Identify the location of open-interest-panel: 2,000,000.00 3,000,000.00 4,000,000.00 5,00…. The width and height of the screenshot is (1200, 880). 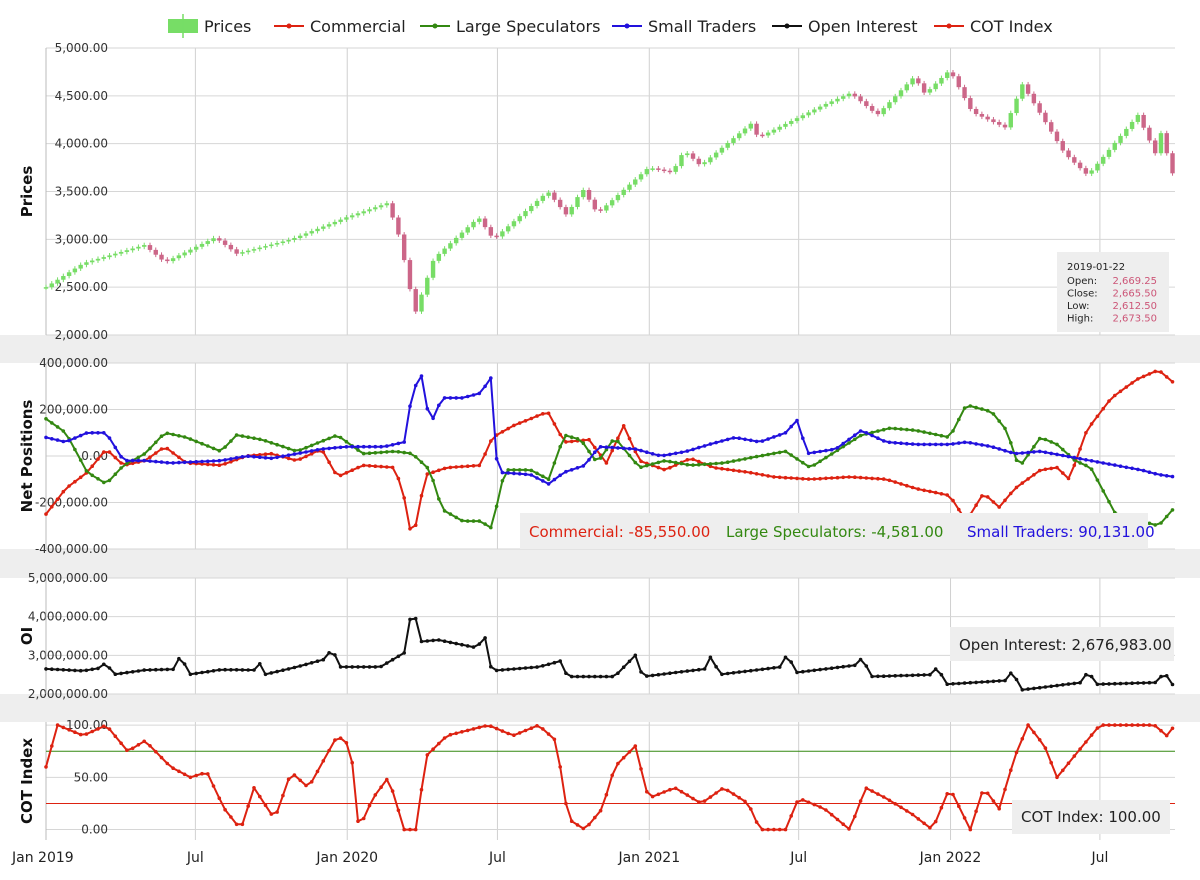
(596, 636).